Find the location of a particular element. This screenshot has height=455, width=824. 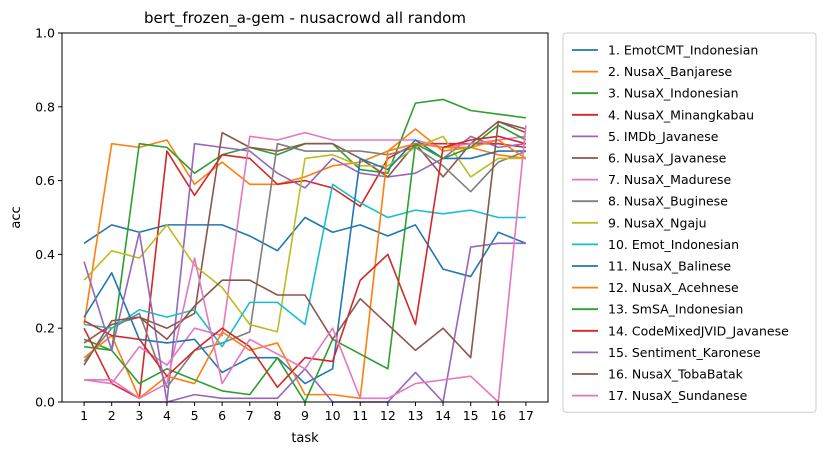

x-tick-label: 12 is located at coordinates (388, 415).